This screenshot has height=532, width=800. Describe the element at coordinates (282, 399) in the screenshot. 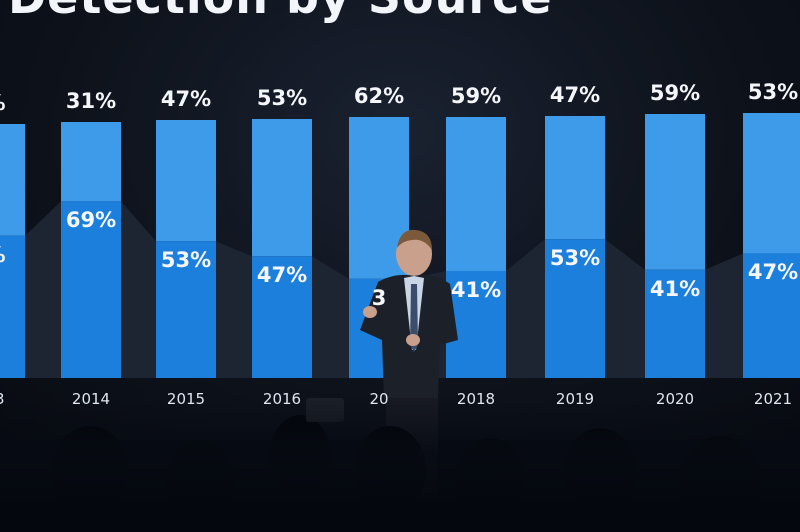

I see `year-label: 2016` at that location.